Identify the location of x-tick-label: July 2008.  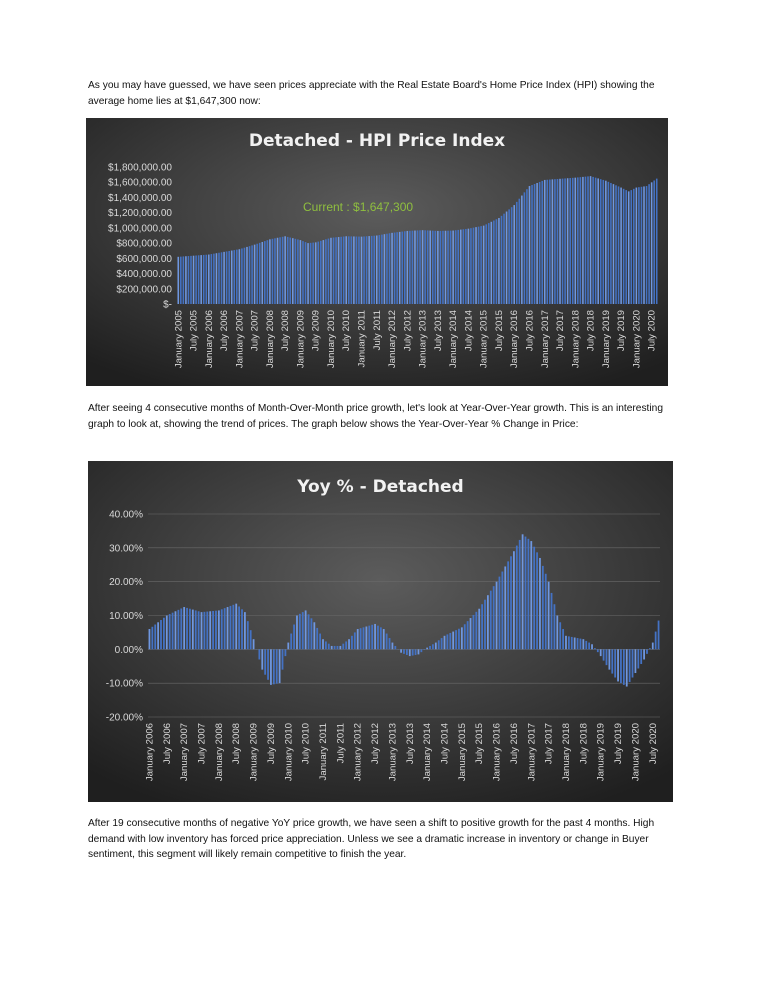
(285, 330).